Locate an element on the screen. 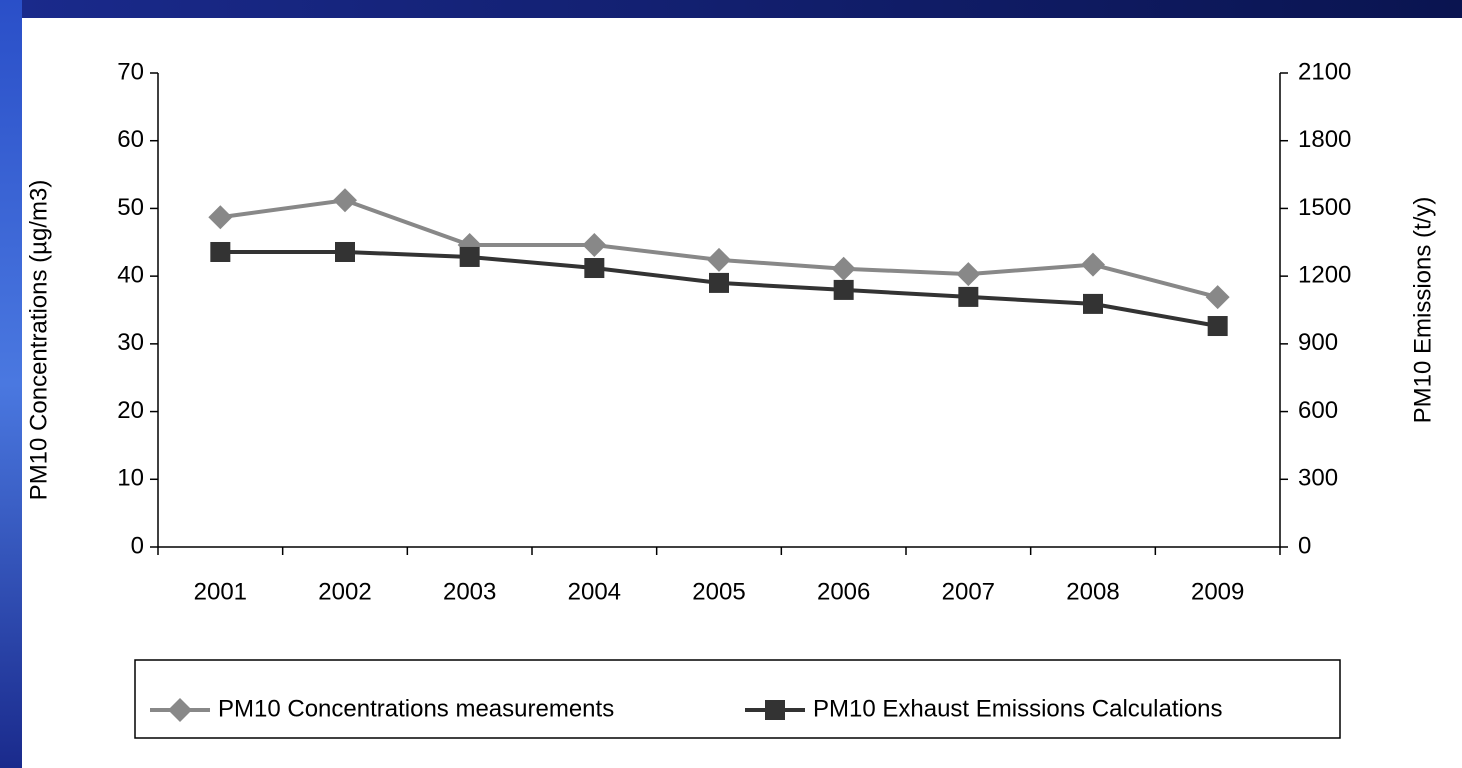 The width and height of the screenshot is (1462, 768). y2-tick-label: 300 is located at coordinates (1318, 478).